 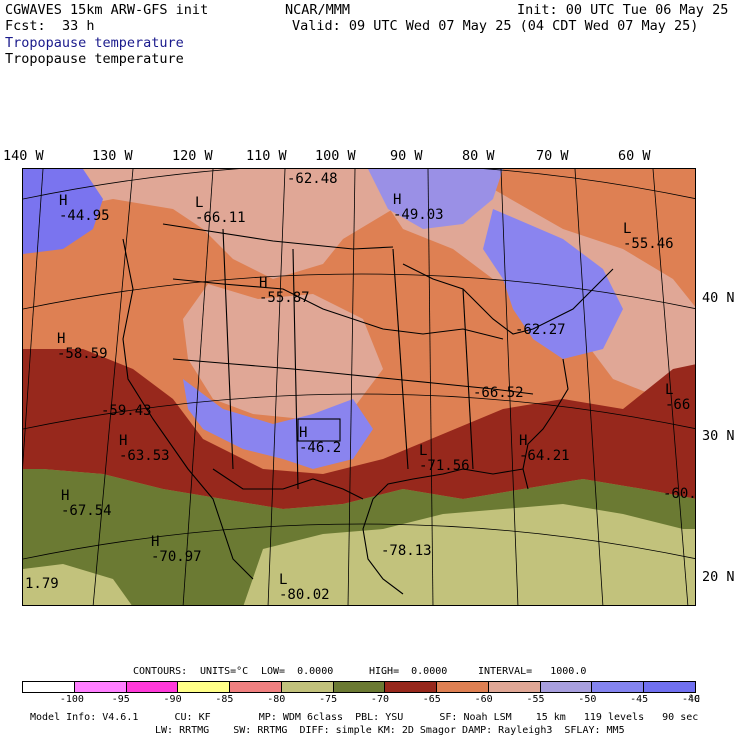 What do you see at coordinates (77, 584) in the screenshot?
I see `field-fill-khaki-southwest` at bounding box center [77, 584].